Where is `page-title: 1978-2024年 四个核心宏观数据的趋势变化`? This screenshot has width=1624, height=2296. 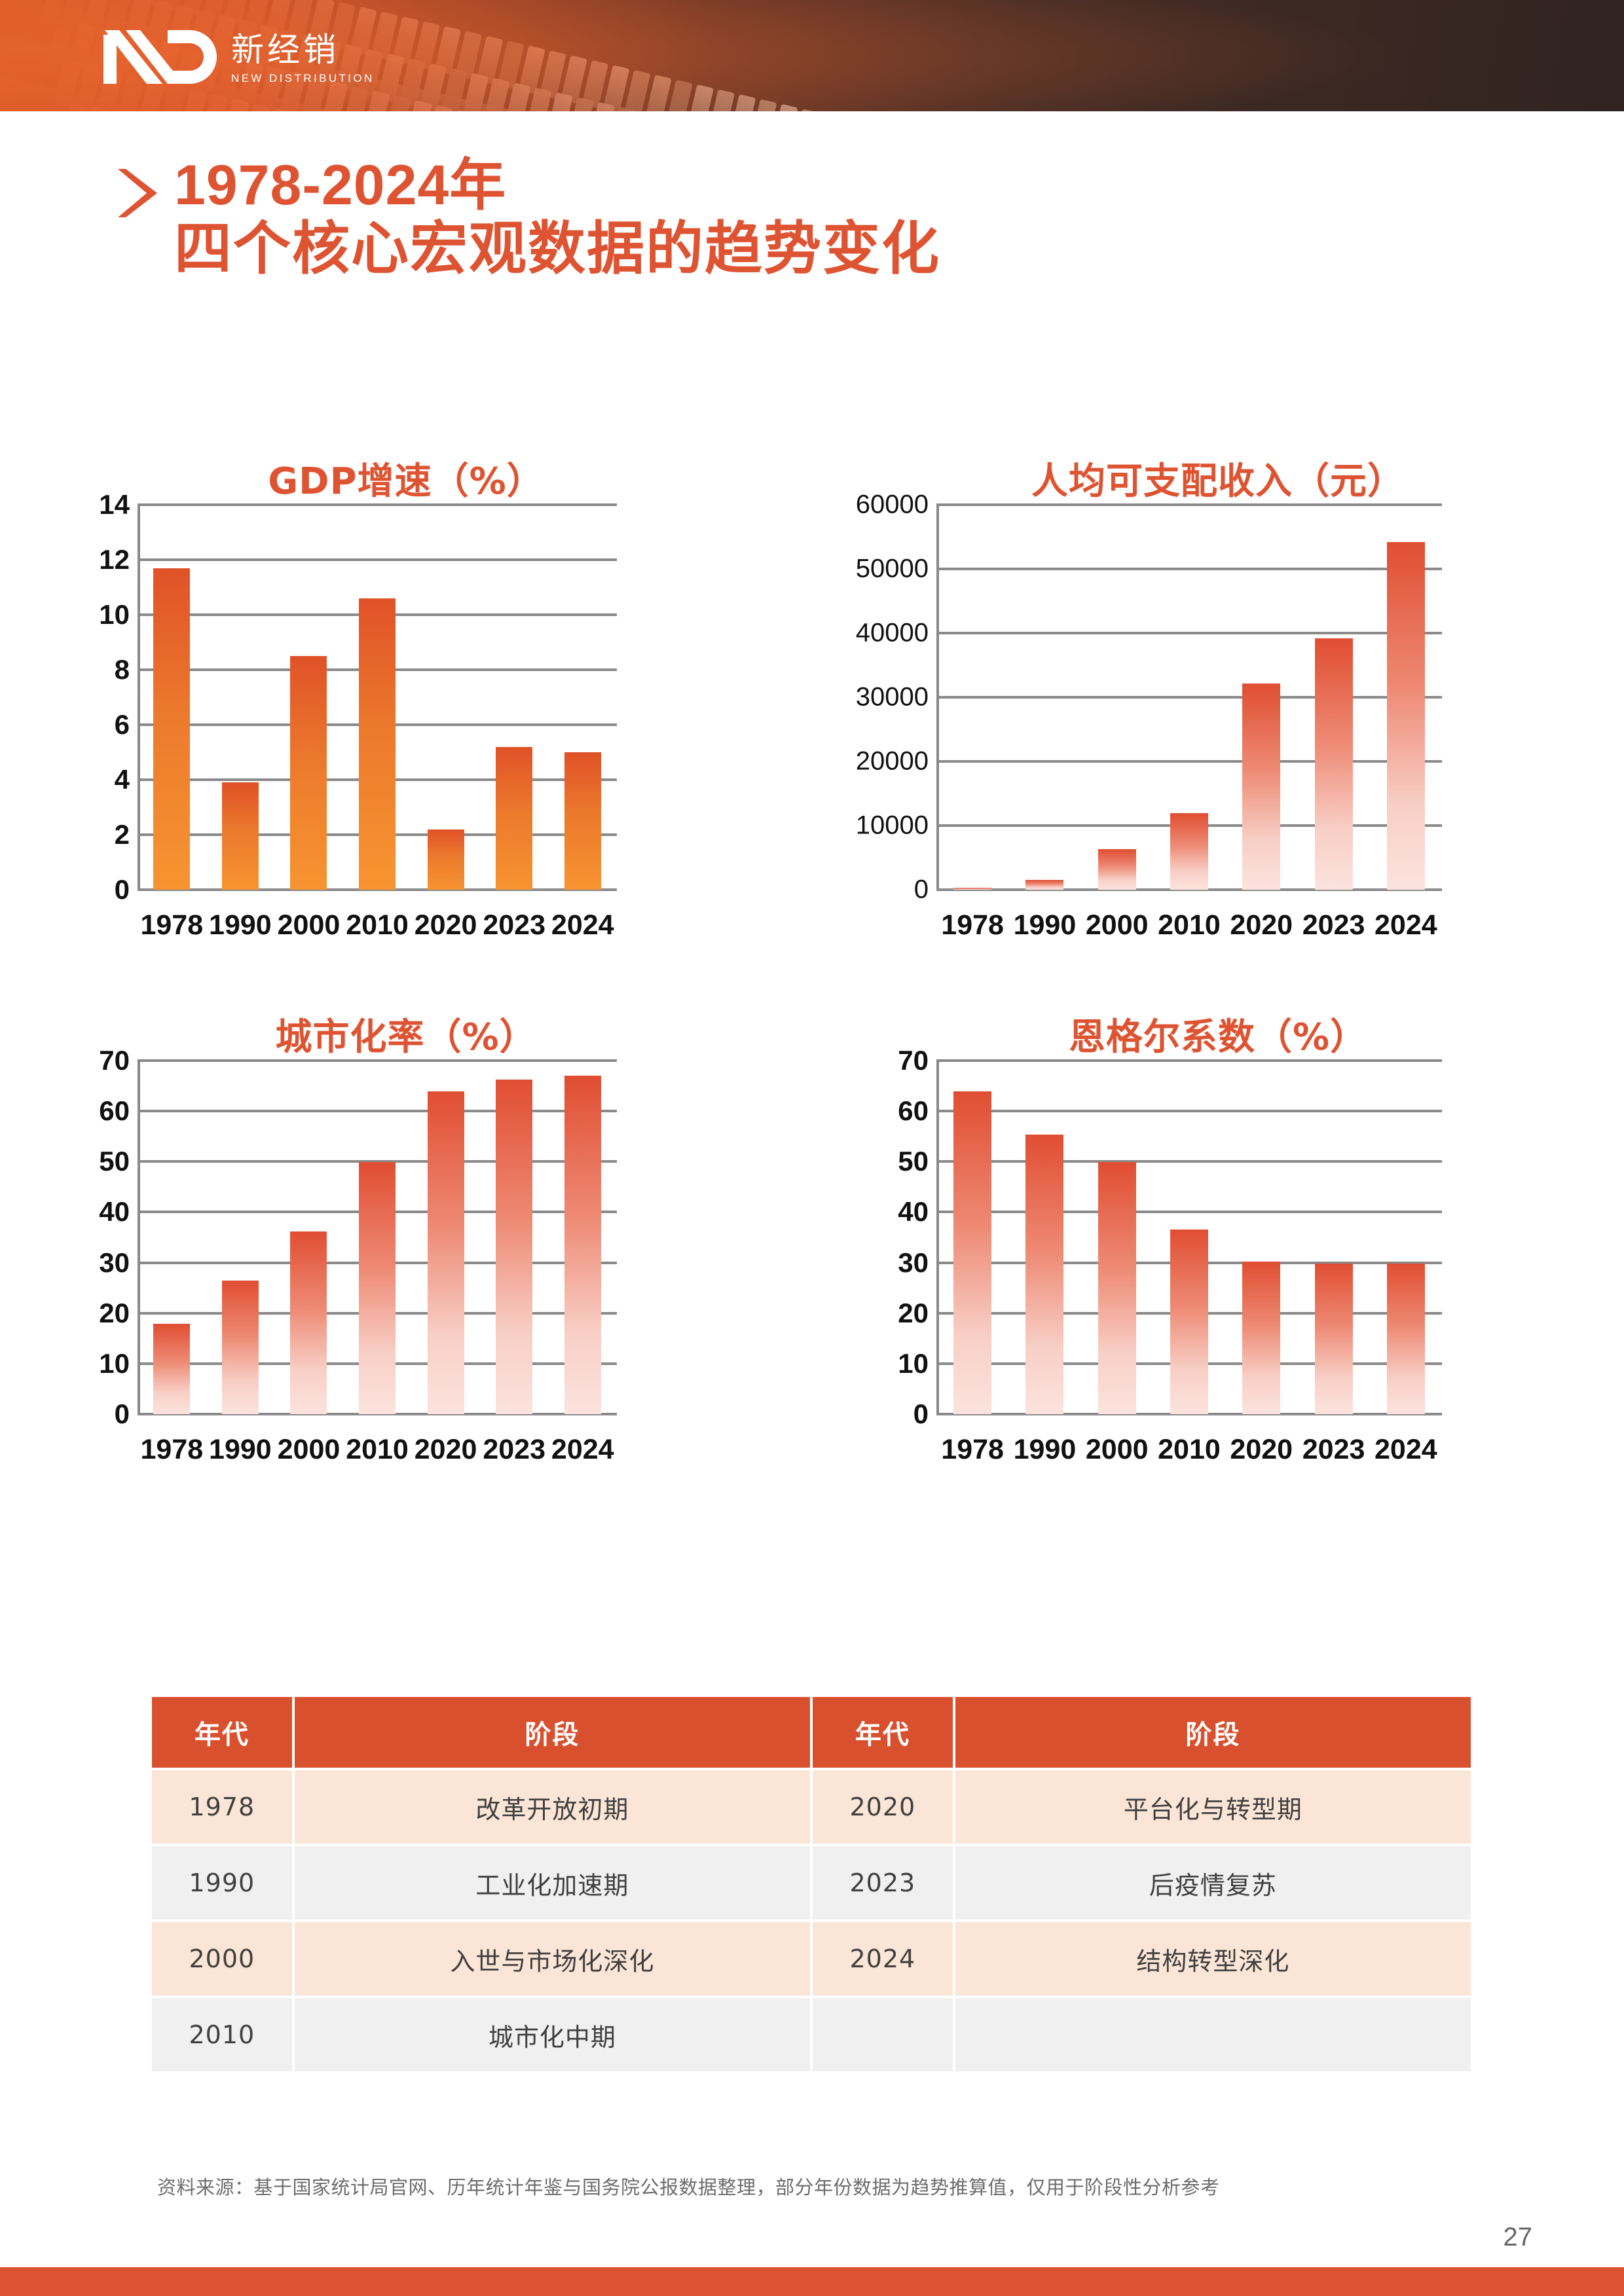
page-title: 1978-2024年 四个核心宏观数据的趋势变化 is located at coordinates (526, 219).